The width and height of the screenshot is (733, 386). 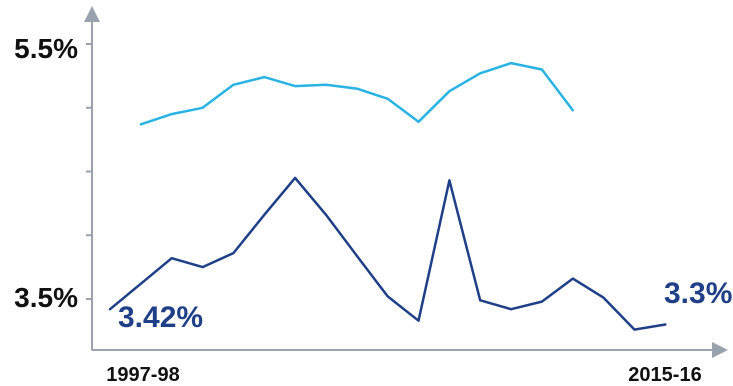 I want to click on y-axis-arrow-icon, so click(x=92, y=14).